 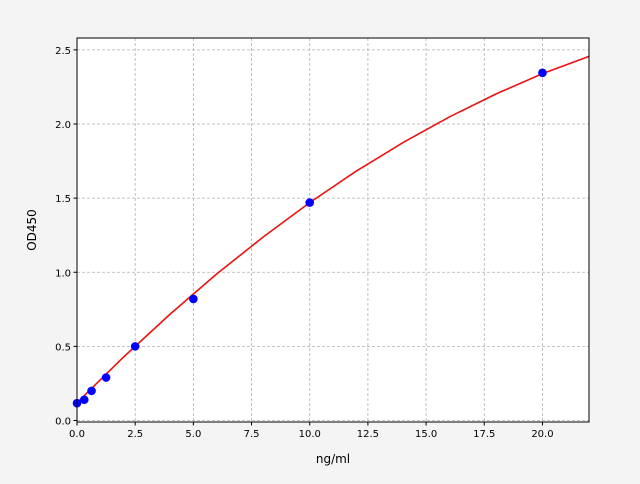 What do you see at coordinates (63, 347) in the screenshot?
I see `y-tick-label: 0.5` at bounding box center [63, 347].